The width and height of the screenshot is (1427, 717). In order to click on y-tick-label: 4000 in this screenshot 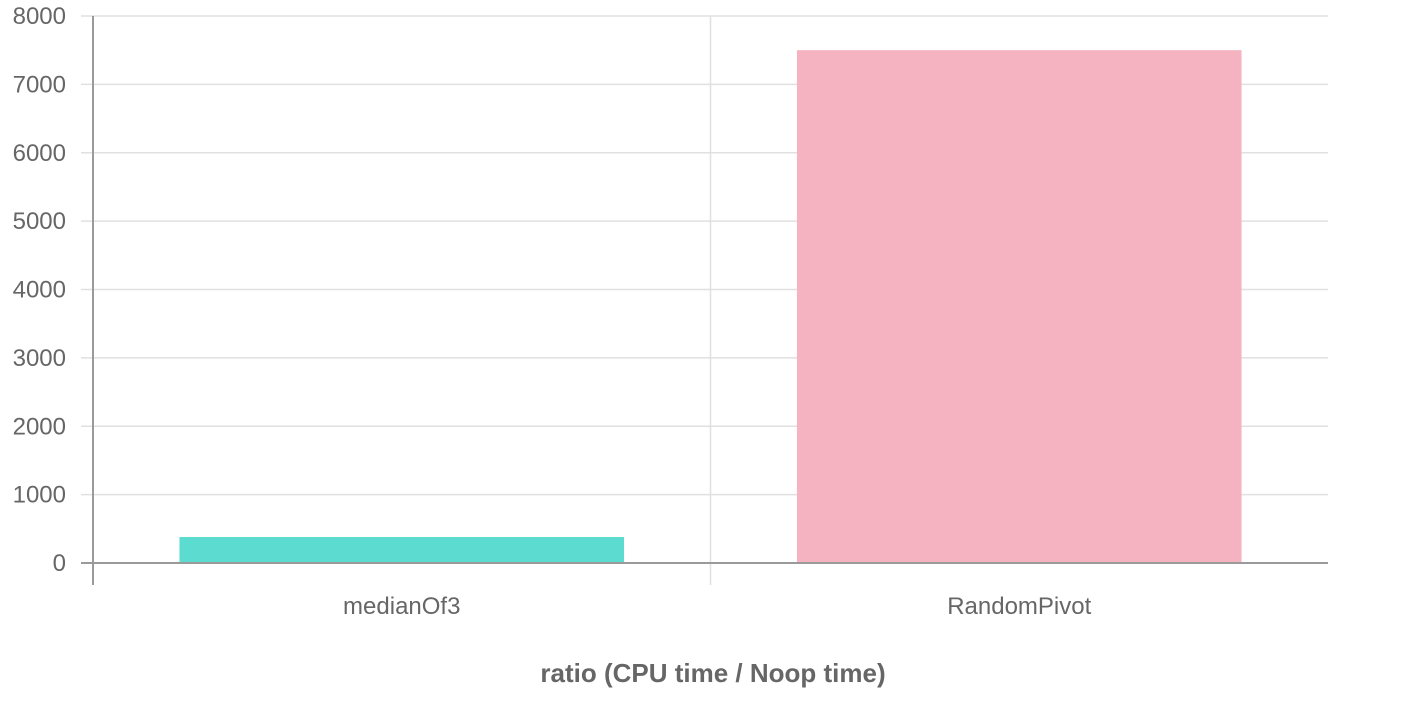, I will do `click(39, 290)`.